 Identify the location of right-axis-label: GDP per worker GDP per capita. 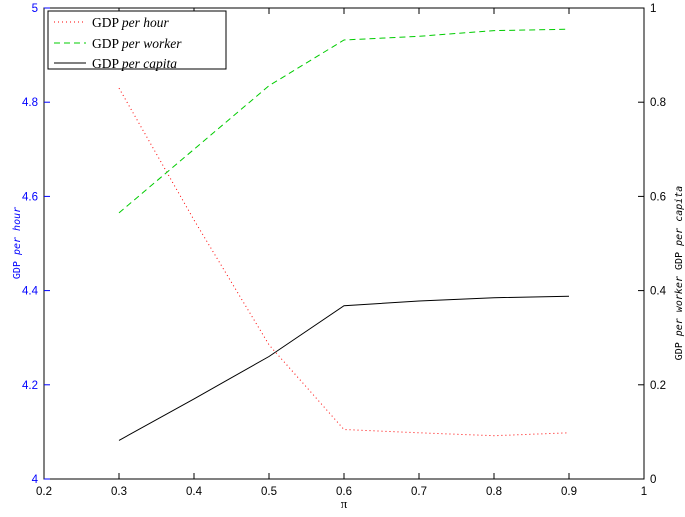
(679, 273).